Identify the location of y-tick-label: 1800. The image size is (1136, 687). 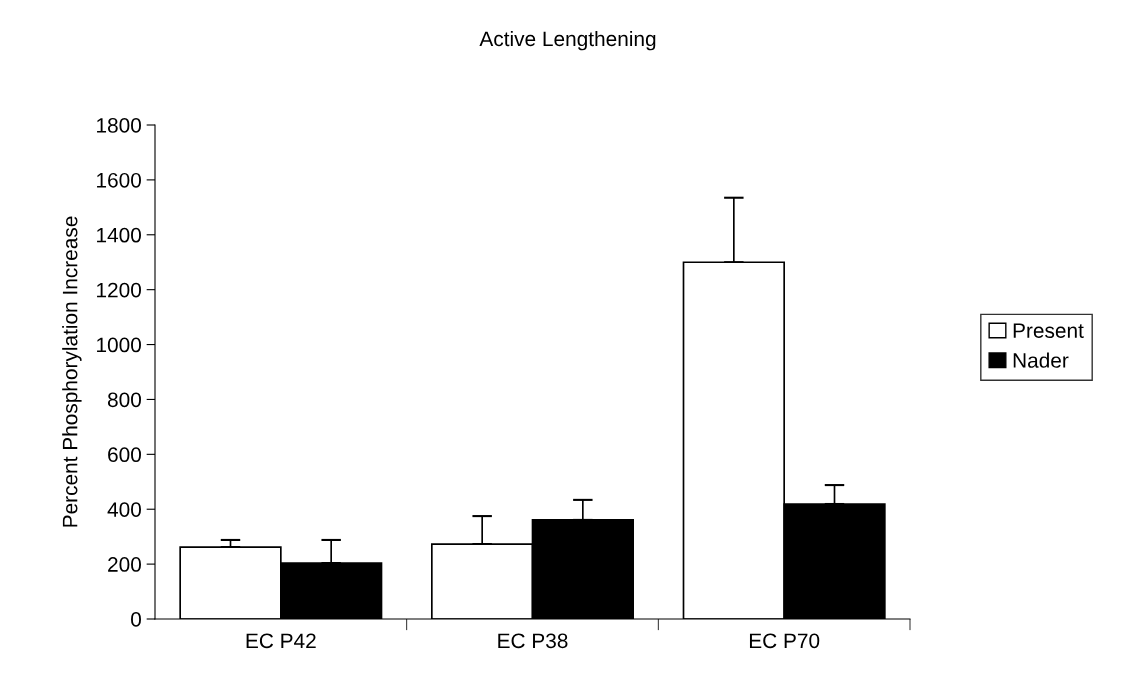
(119, 125).